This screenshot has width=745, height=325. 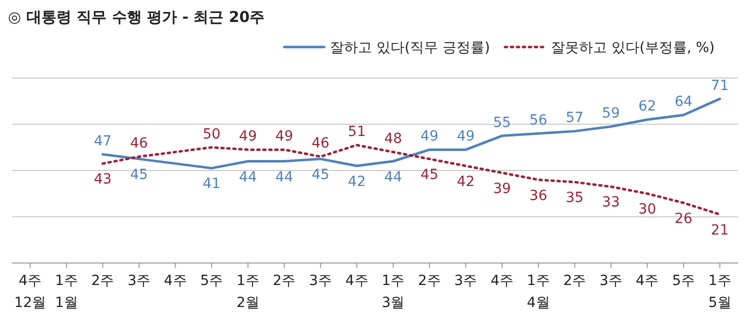 I want to click on data-label: 48, so click(x=393, y=139).